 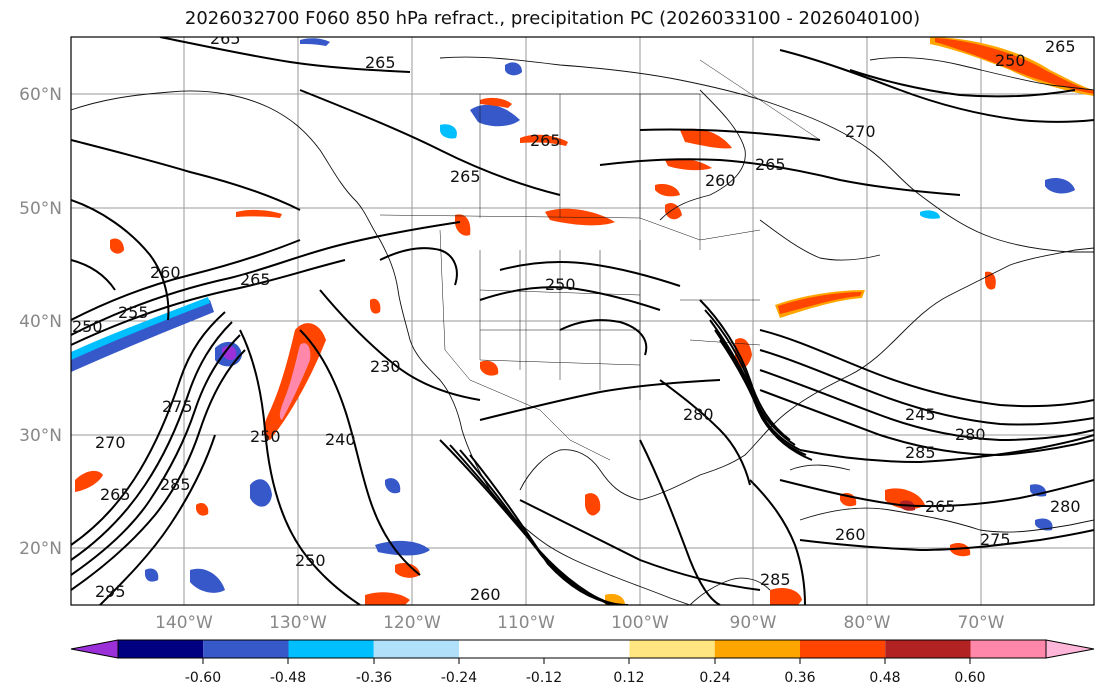 I want to click on contour-label: 240, so click(x=340, y=439).